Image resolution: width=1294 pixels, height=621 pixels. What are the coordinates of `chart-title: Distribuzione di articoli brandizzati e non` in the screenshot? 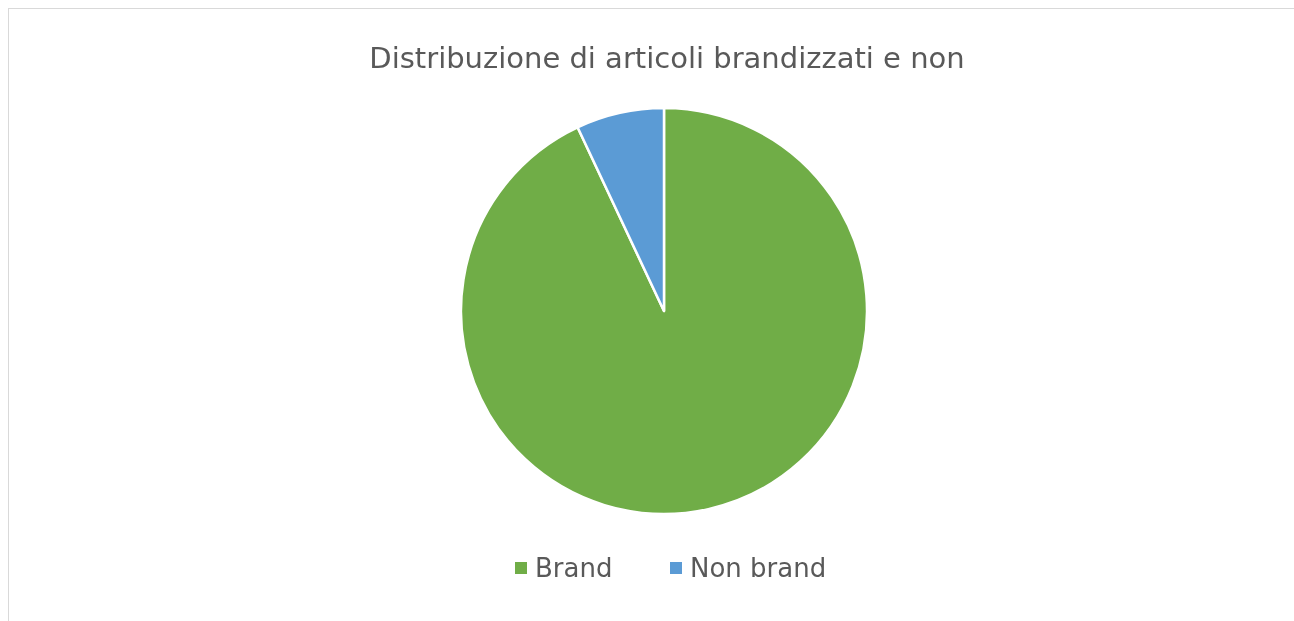 It's located at (667, 58).